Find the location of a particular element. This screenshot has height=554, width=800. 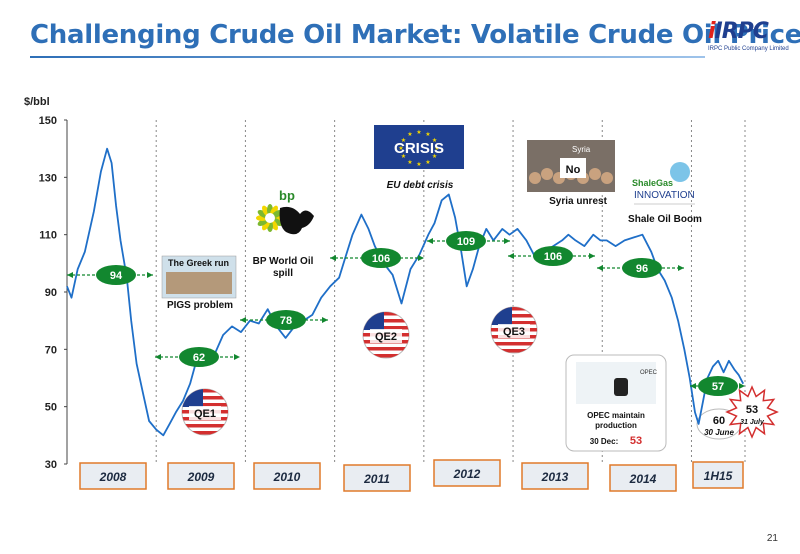

qe1-flag: QE1 is located at coordinates (205, 412).